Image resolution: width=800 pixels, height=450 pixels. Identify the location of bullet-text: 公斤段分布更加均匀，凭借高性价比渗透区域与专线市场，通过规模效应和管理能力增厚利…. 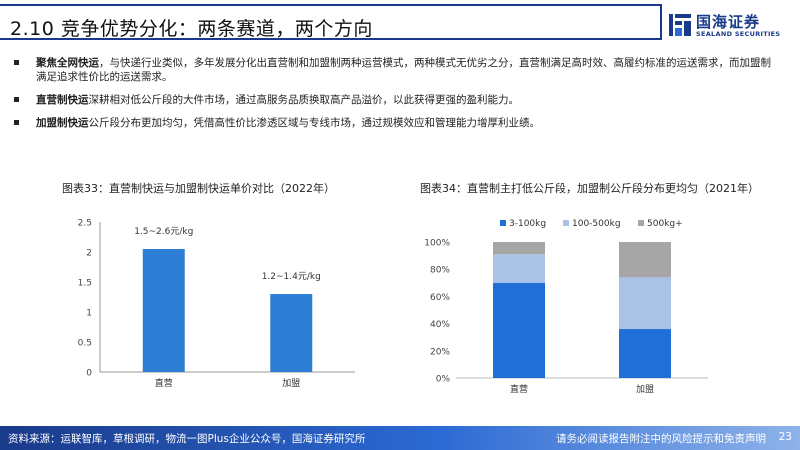
(314, 123).